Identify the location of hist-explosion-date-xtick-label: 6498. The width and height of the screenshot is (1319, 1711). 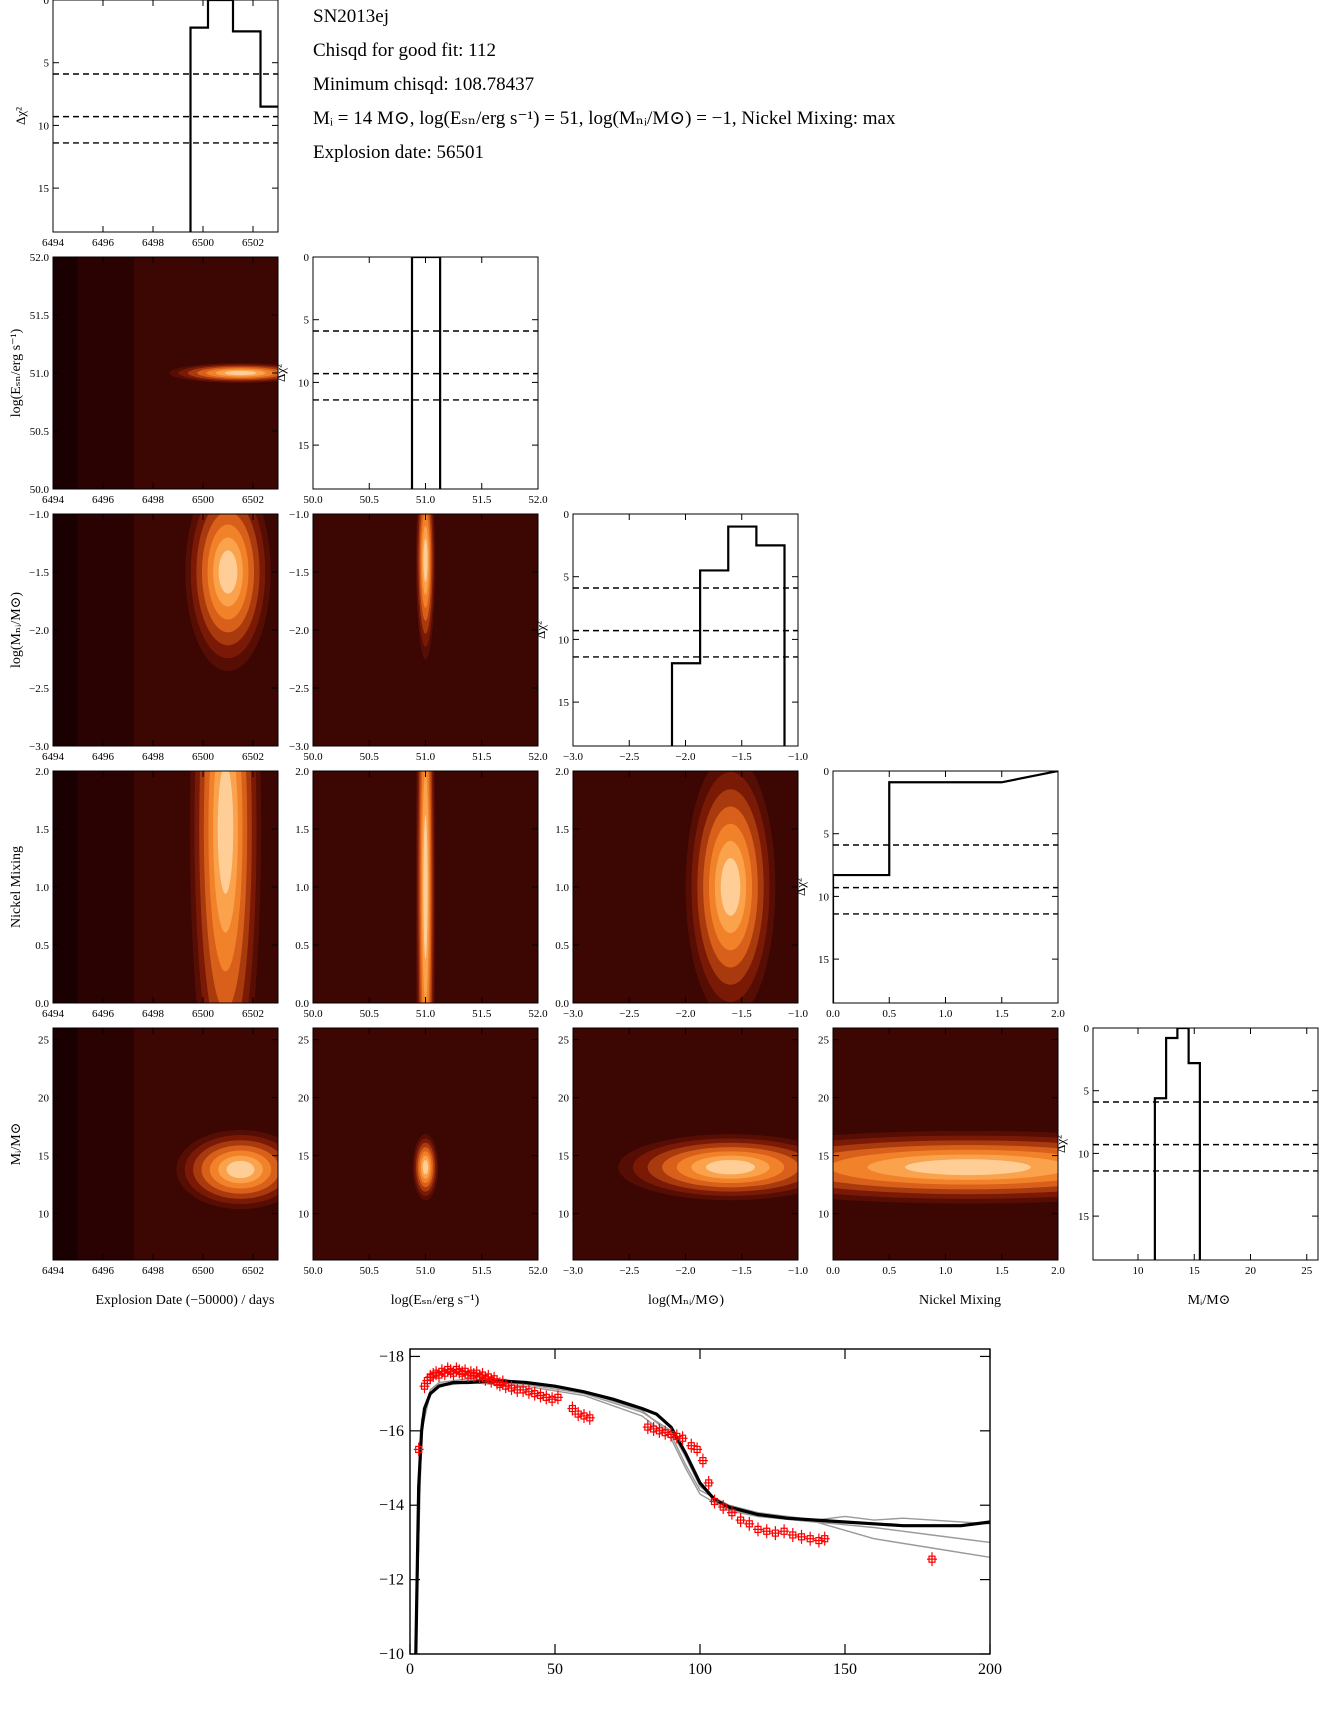
(153, 243).